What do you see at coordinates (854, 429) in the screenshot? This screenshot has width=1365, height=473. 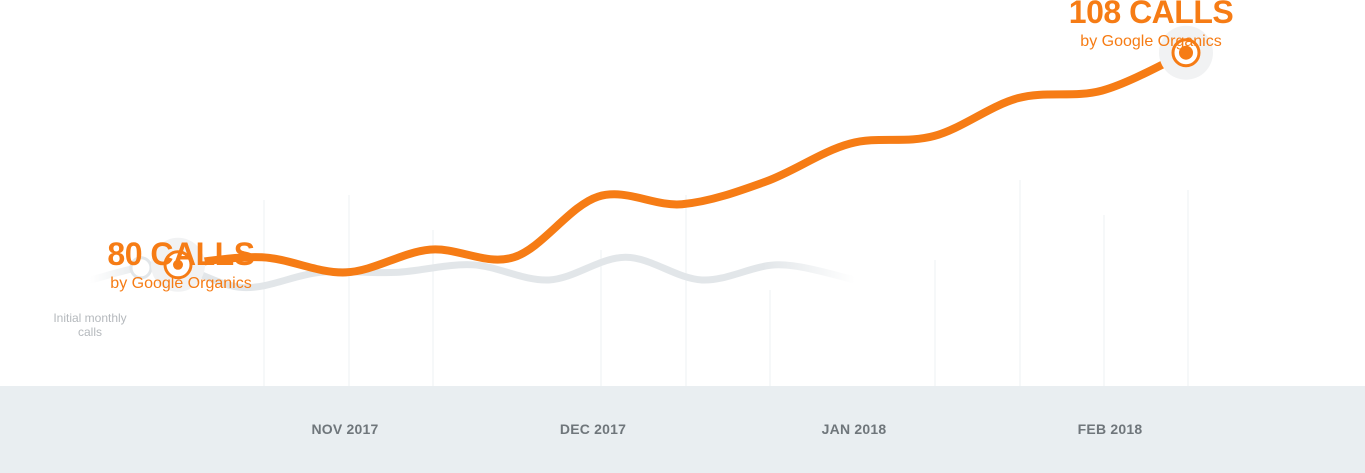 I see `x-tick-jan-2018: JAN 2018` at bounding box center [854, 429].